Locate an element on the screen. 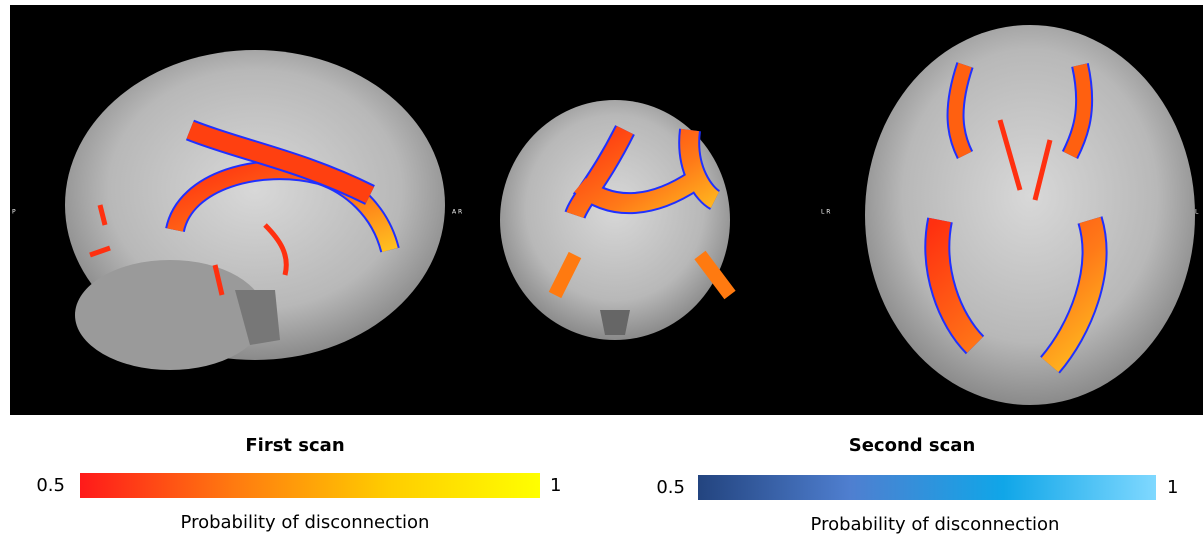  orientation-label: L R is located at coordinates (825, 212).